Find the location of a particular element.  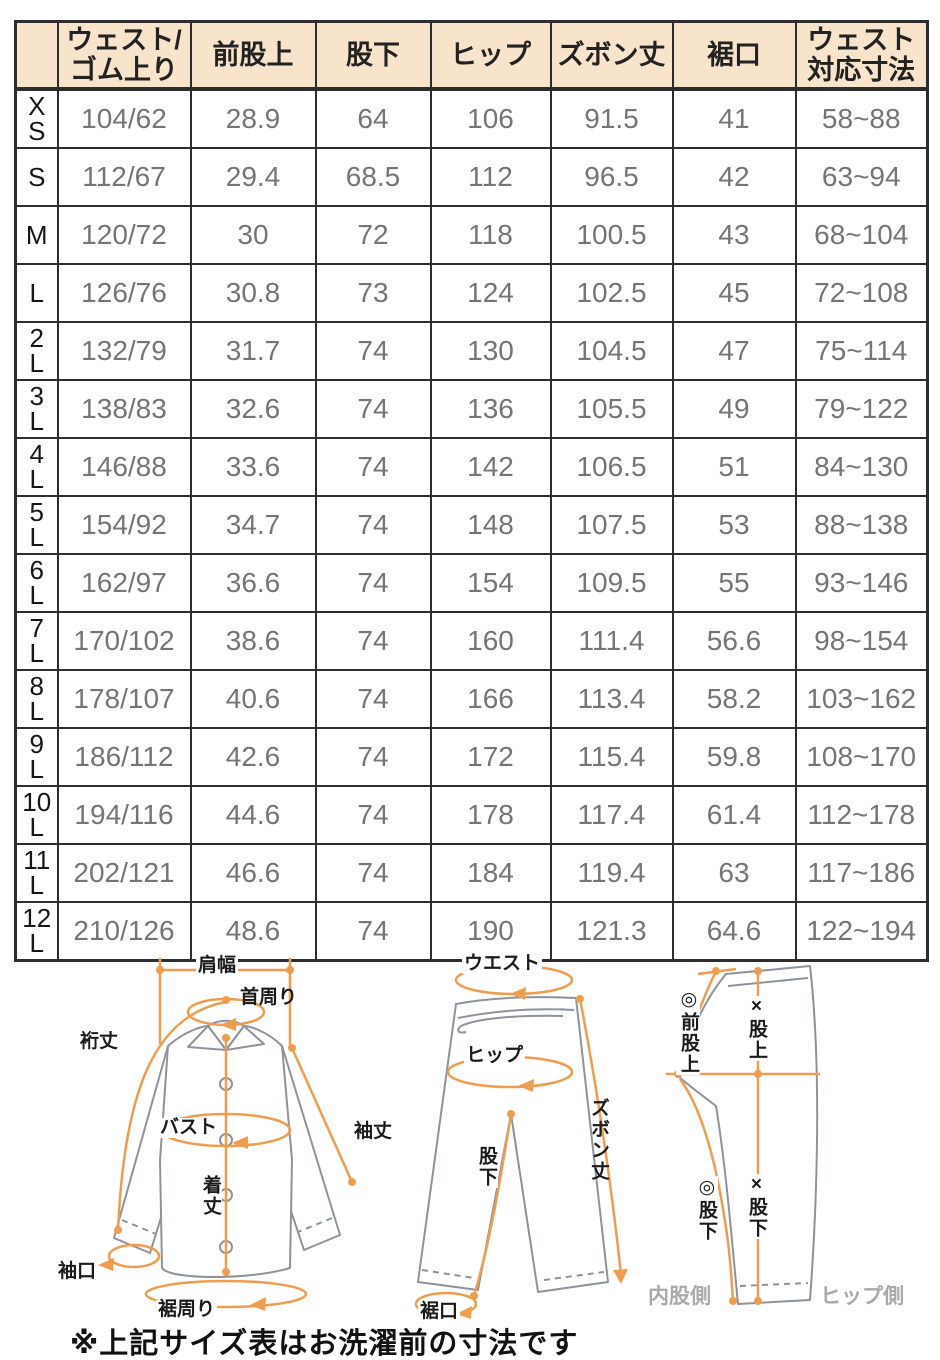

measurement-cell: 98~154 is located at coordinates (861, 641).